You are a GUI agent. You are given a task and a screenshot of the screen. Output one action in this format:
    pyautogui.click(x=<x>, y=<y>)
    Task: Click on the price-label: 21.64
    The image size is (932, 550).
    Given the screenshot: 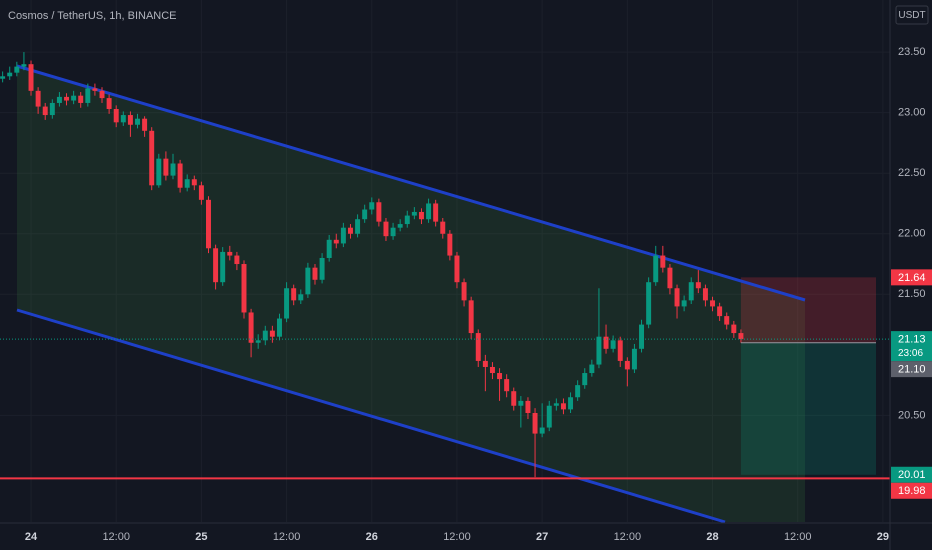 What is the action you would take?
    pyautogui.click(x=912, y=278)
    